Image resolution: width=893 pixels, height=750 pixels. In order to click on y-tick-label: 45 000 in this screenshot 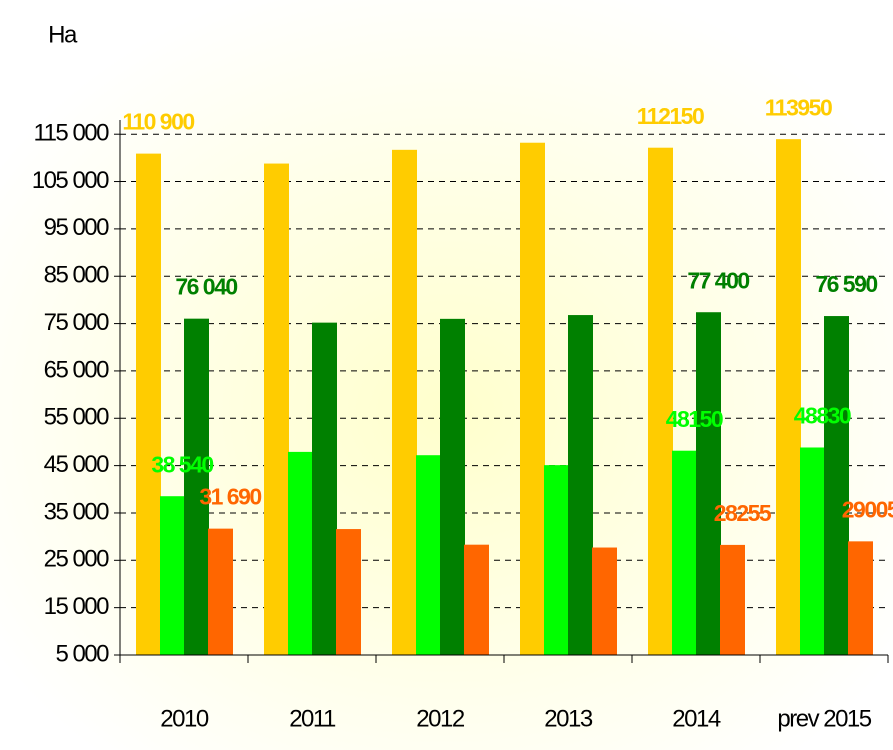, I will do `click(77, 464)`.